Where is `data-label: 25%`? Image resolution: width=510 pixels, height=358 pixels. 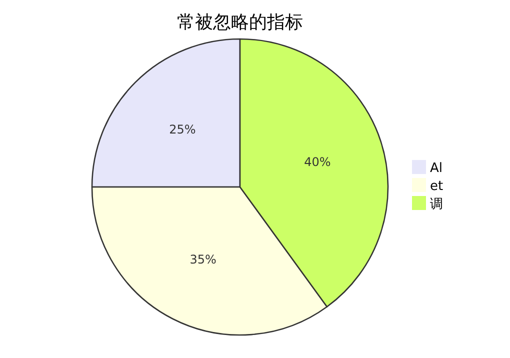
data-label: 25% is located at coordinates (182, 129).